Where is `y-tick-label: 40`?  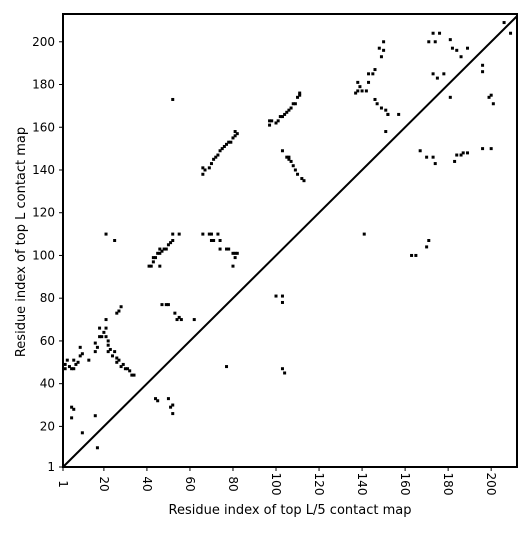 y-tick-label: 40 is located at coordinates (47, 384).